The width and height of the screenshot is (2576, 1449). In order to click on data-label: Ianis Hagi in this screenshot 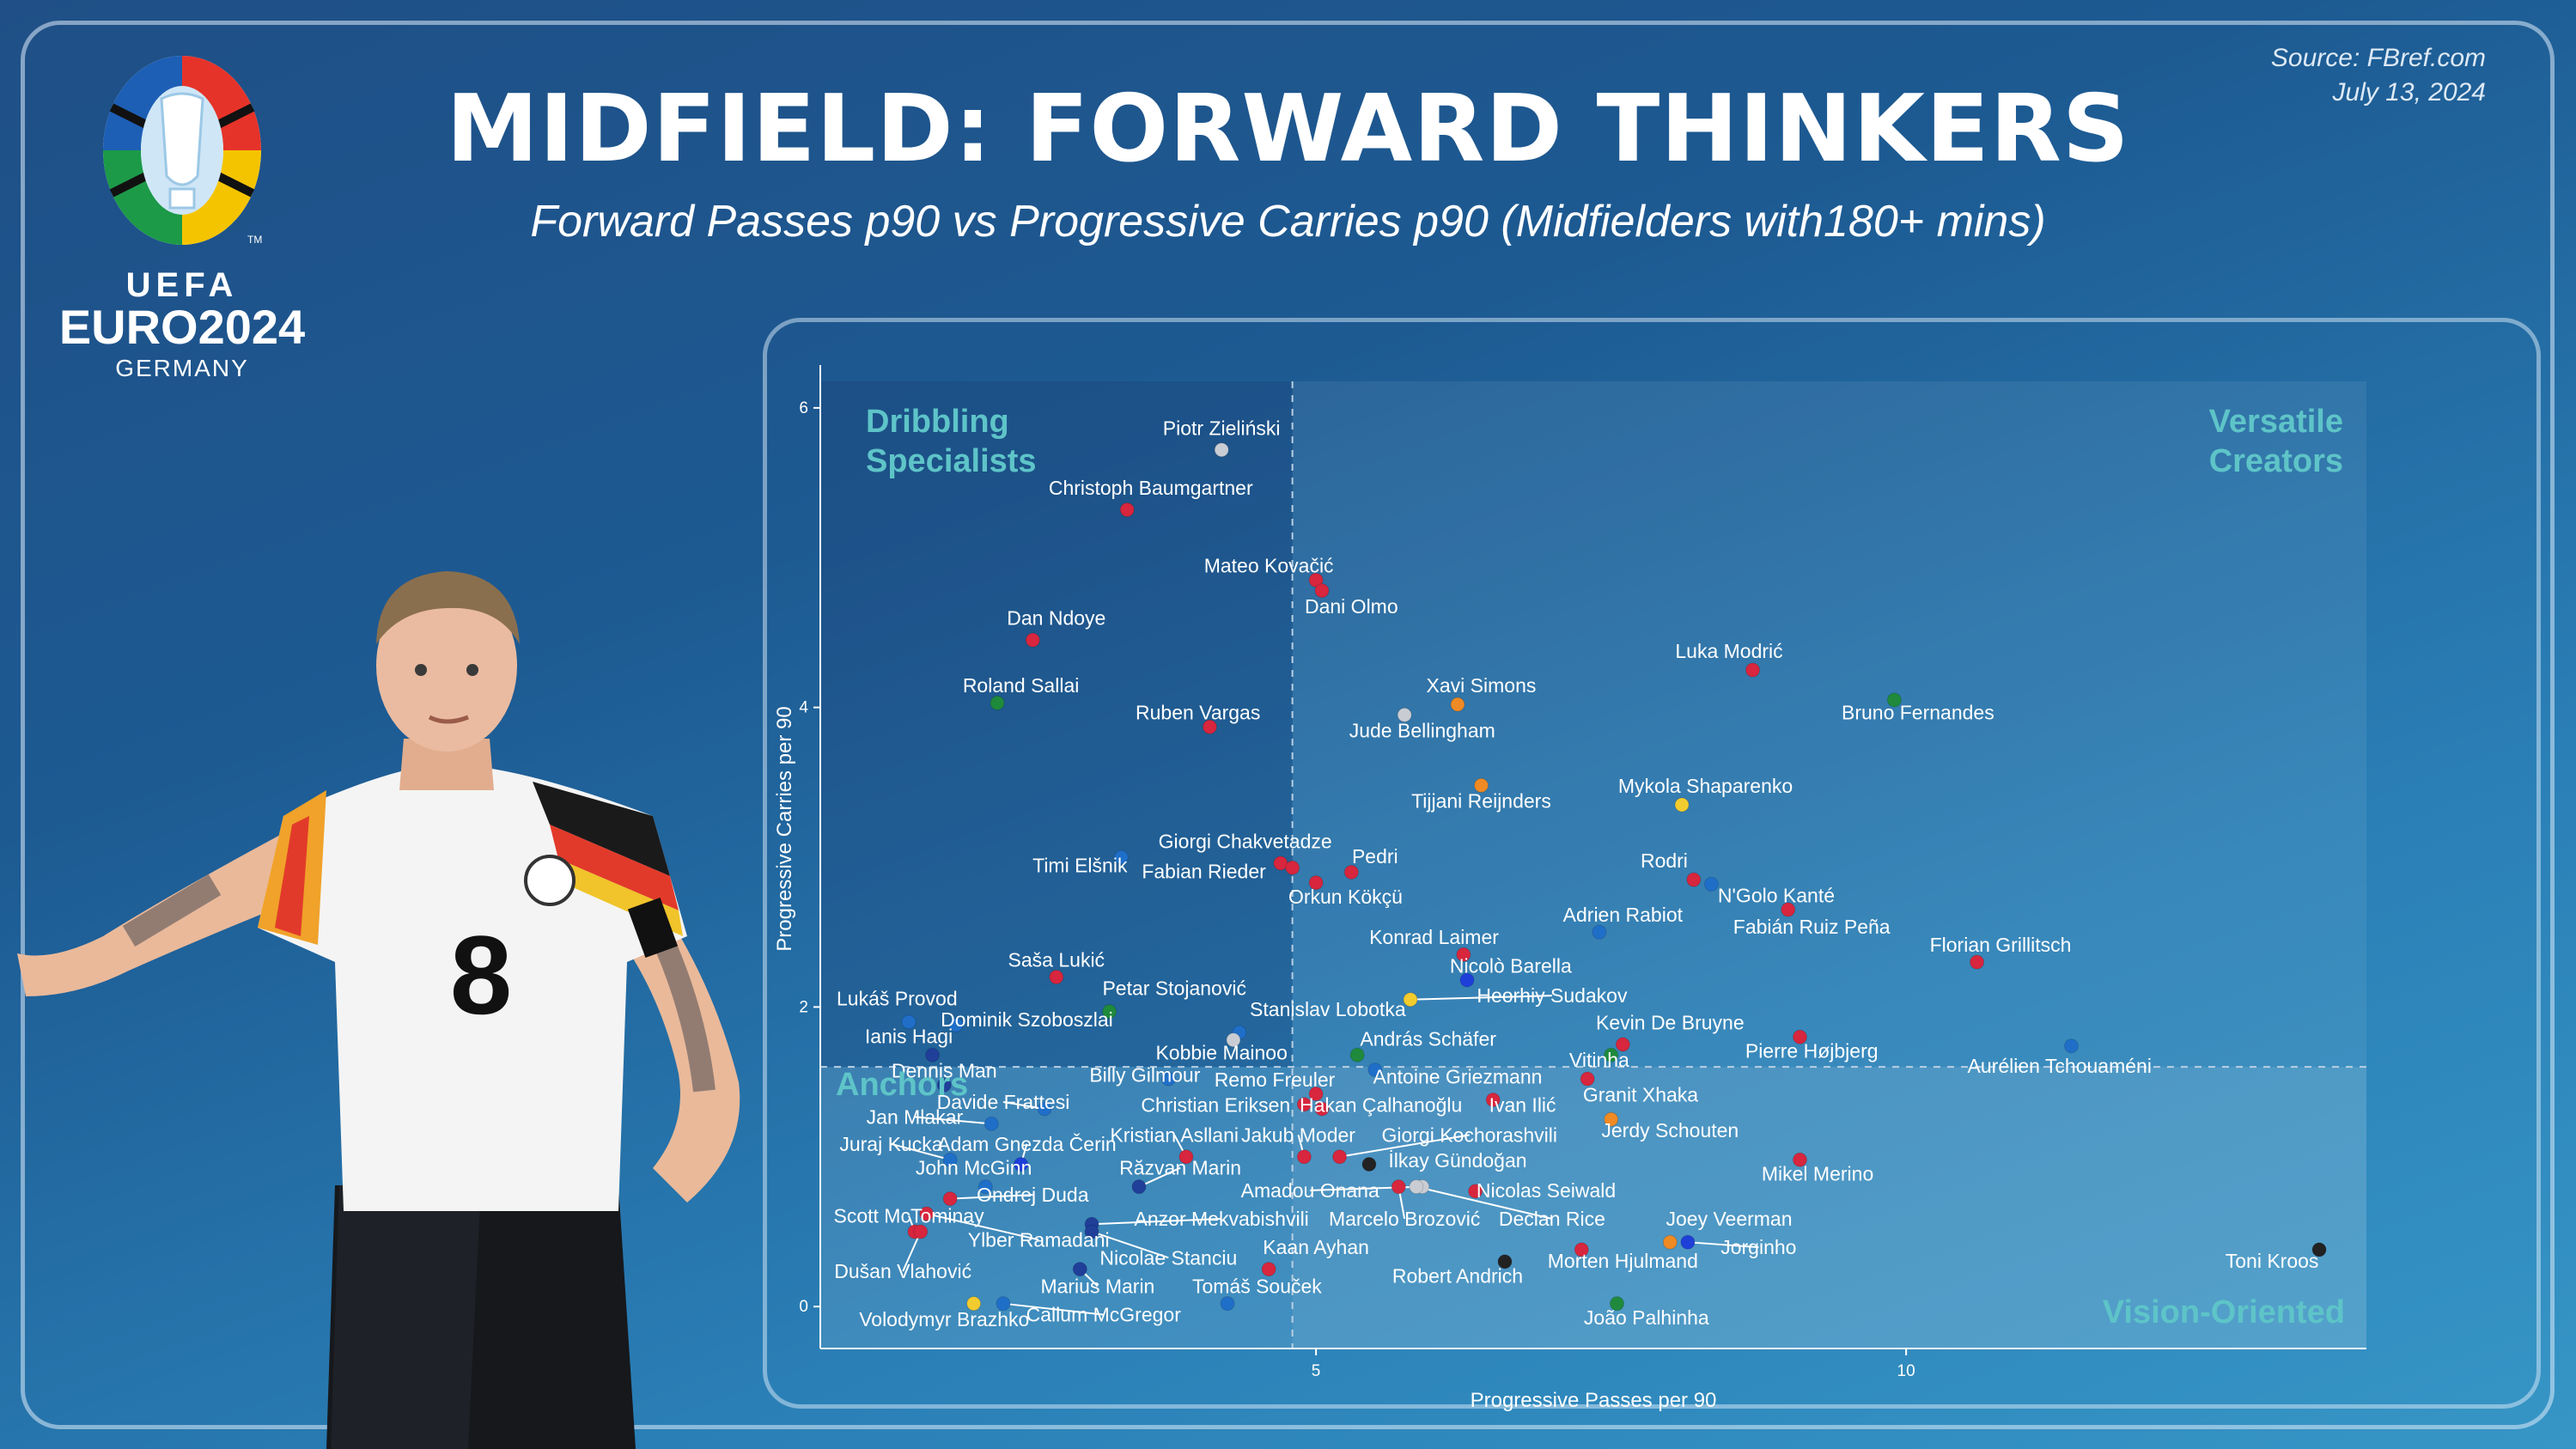, I will do `click(909, 1036)`.